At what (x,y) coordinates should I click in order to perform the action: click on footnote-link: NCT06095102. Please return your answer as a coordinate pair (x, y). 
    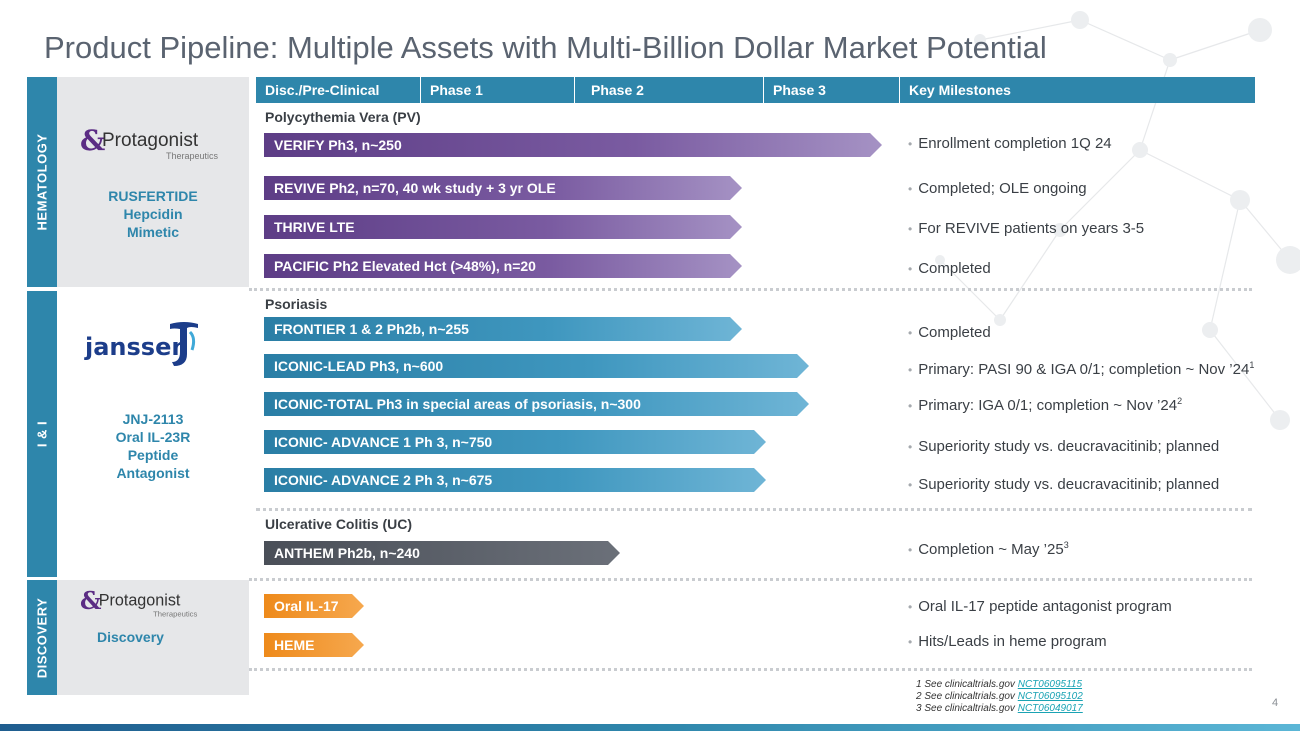
    Looking at the image, I should click on (1050, 696).